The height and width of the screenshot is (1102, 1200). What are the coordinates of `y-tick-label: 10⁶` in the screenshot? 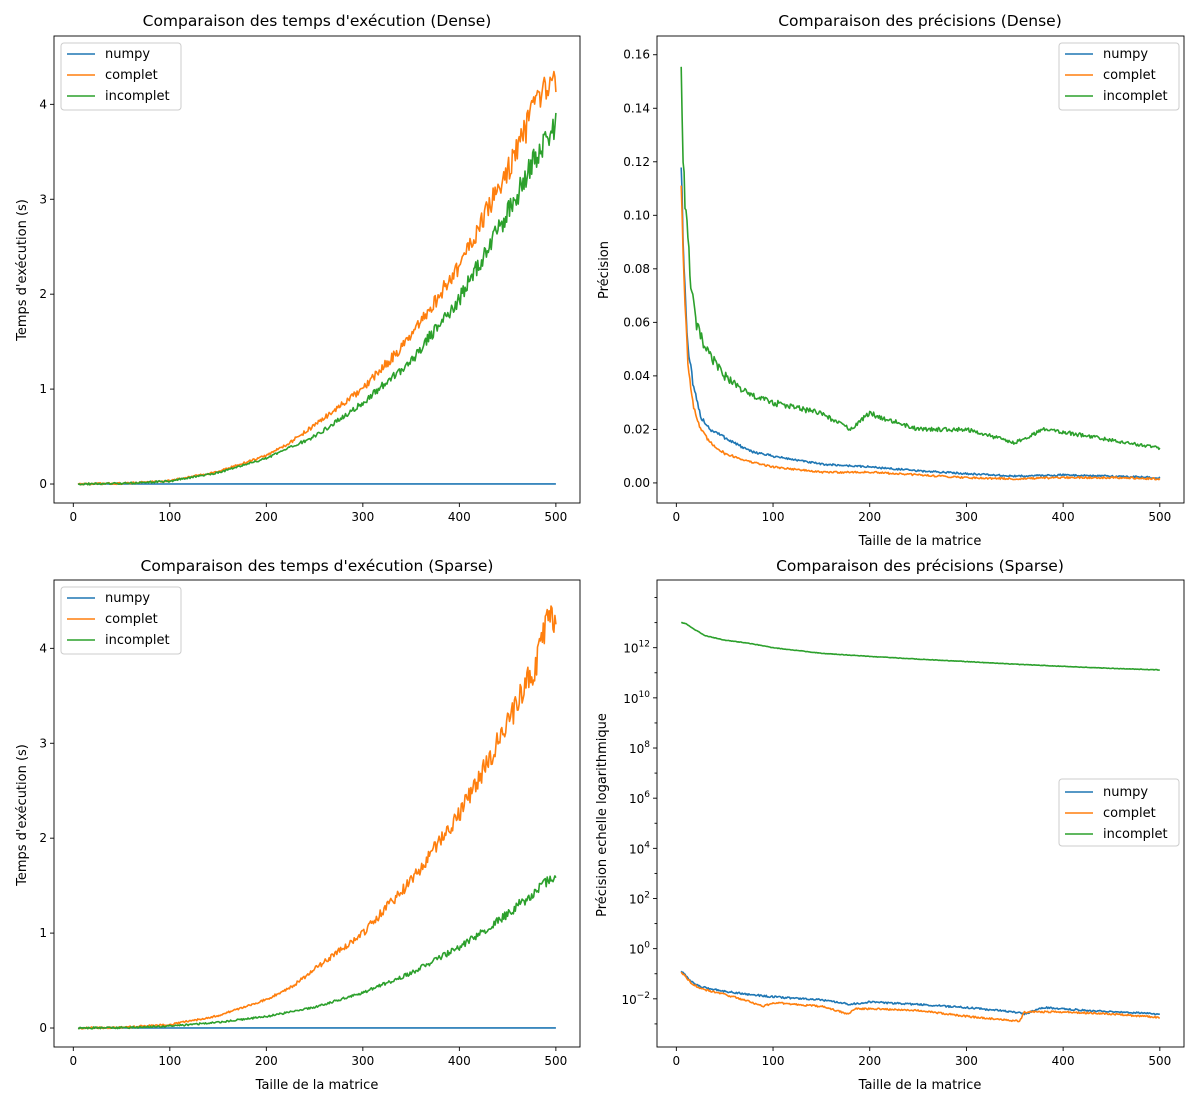 It's located at (639, 798).